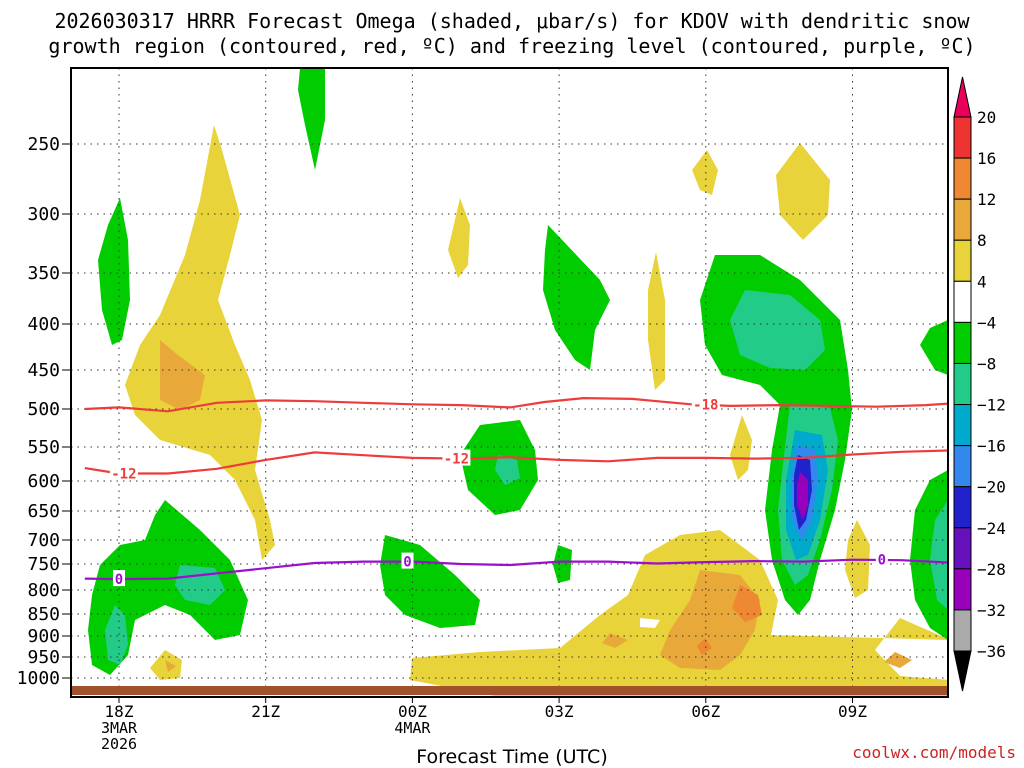 The width and height of the screenshot is (1024, 768). What do you see at coordinates (962, 97) in the screenshot?
I see `colorbar-max-arrow` at bounding box center [962, 97].